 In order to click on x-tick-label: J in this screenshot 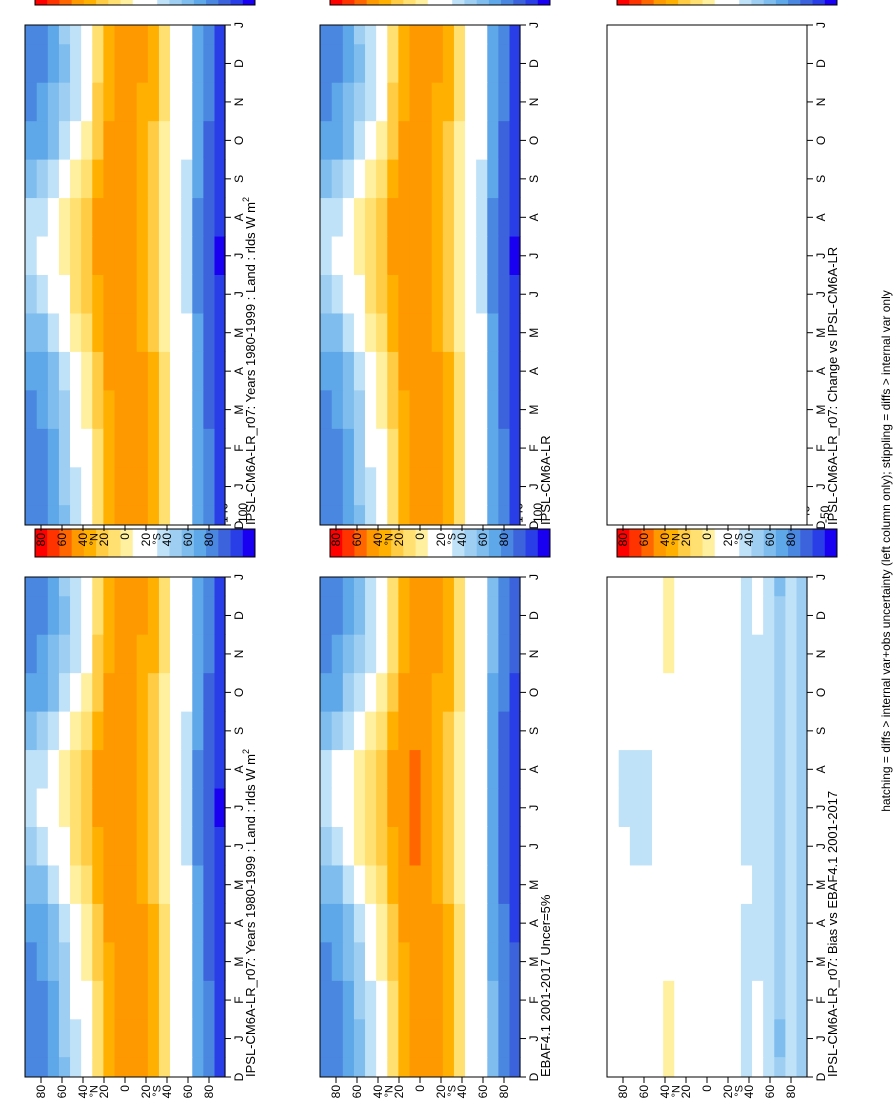, I will do `click(239, 846)`.